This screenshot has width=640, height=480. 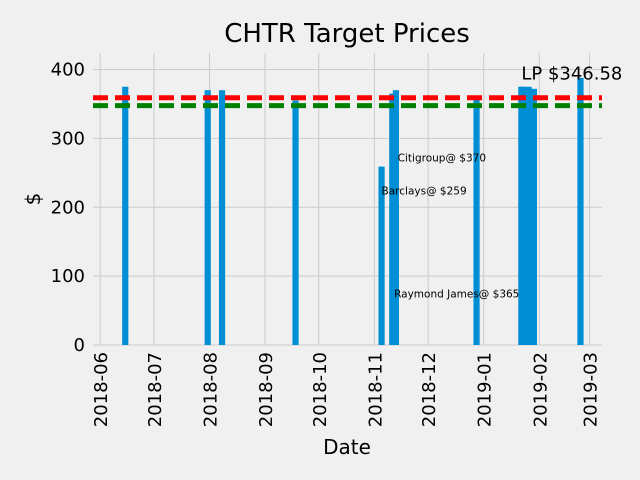 What do you see at coordinates (540, 389) in the screenshot?
I see `x-tick-label: 2019-02` at bounding box center [540, 389].